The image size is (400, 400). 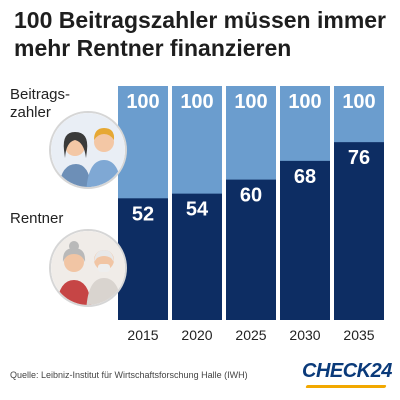 What do you see at coordinates (142, 335) in the screenshot?
I see `x-tick-2015: 2015` at bounding box center [142, 335].